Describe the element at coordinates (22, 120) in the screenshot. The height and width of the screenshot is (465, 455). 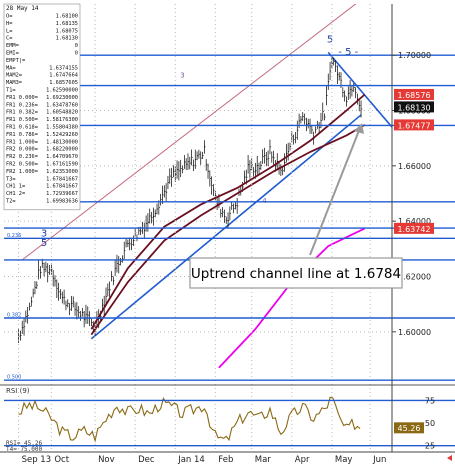
I see `info-panel-label: FR1 0.500=` at that location.